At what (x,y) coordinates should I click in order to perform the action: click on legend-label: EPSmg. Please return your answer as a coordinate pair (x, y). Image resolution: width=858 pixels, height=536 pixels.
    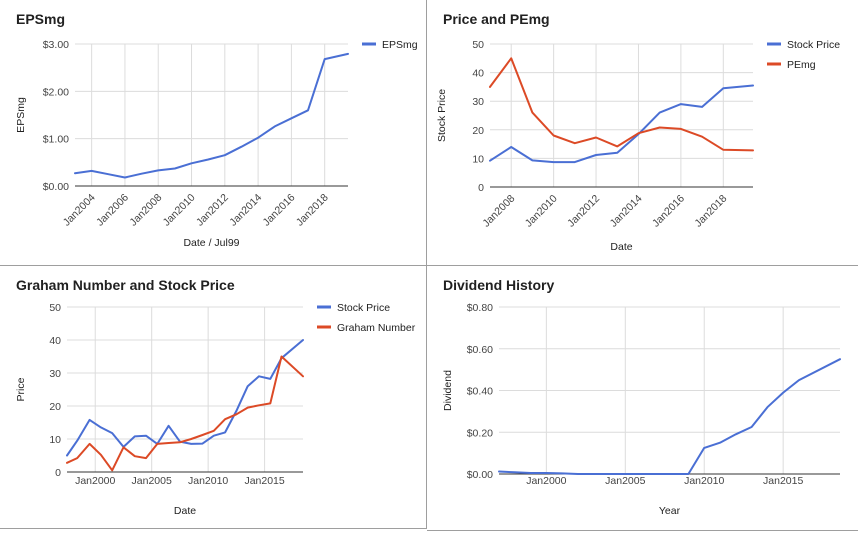
    Looking at the image, I should click on (400, 45).